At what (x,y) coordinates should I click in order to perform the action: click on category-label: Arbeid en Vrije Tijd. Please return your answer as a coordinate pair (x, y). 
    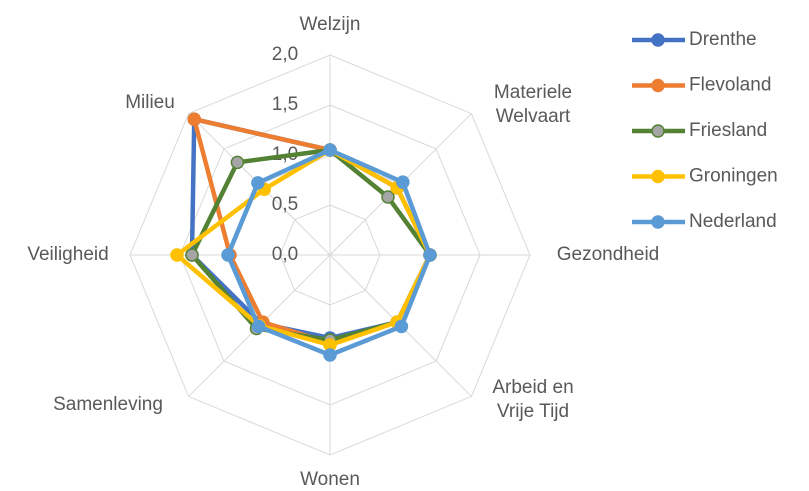
    Looking at the image, I should click on (533, 399).